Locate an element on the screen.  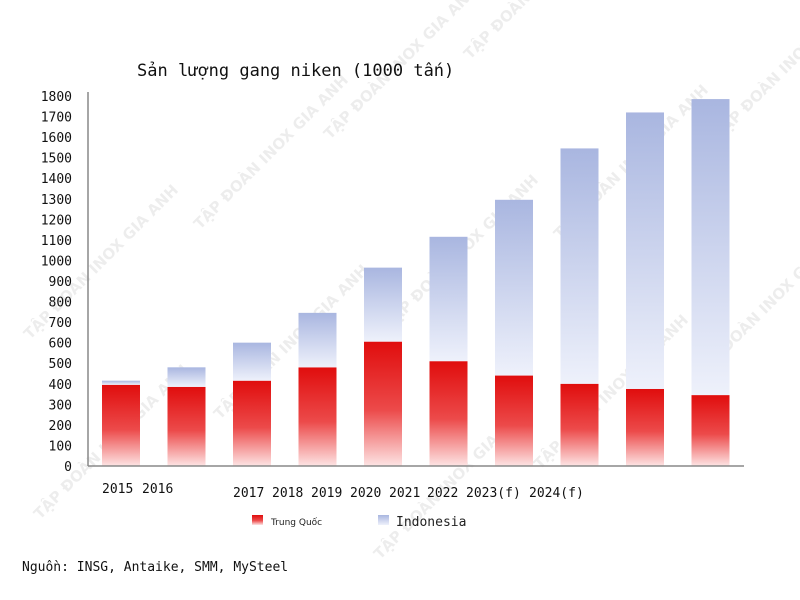
legend-label-indonesia: Indonesia is located at coordinates (431, 522).